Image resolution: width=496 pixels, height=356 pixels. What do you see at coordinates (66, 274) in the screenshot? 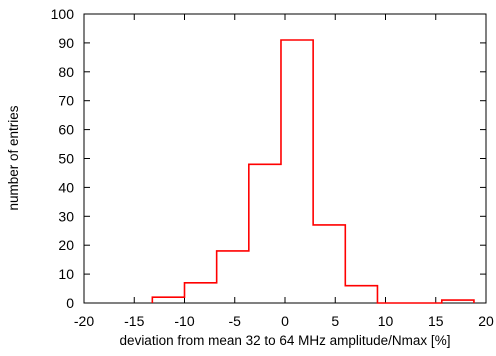
I see `y-tick-label: 10` at bounding box center [66, 274].